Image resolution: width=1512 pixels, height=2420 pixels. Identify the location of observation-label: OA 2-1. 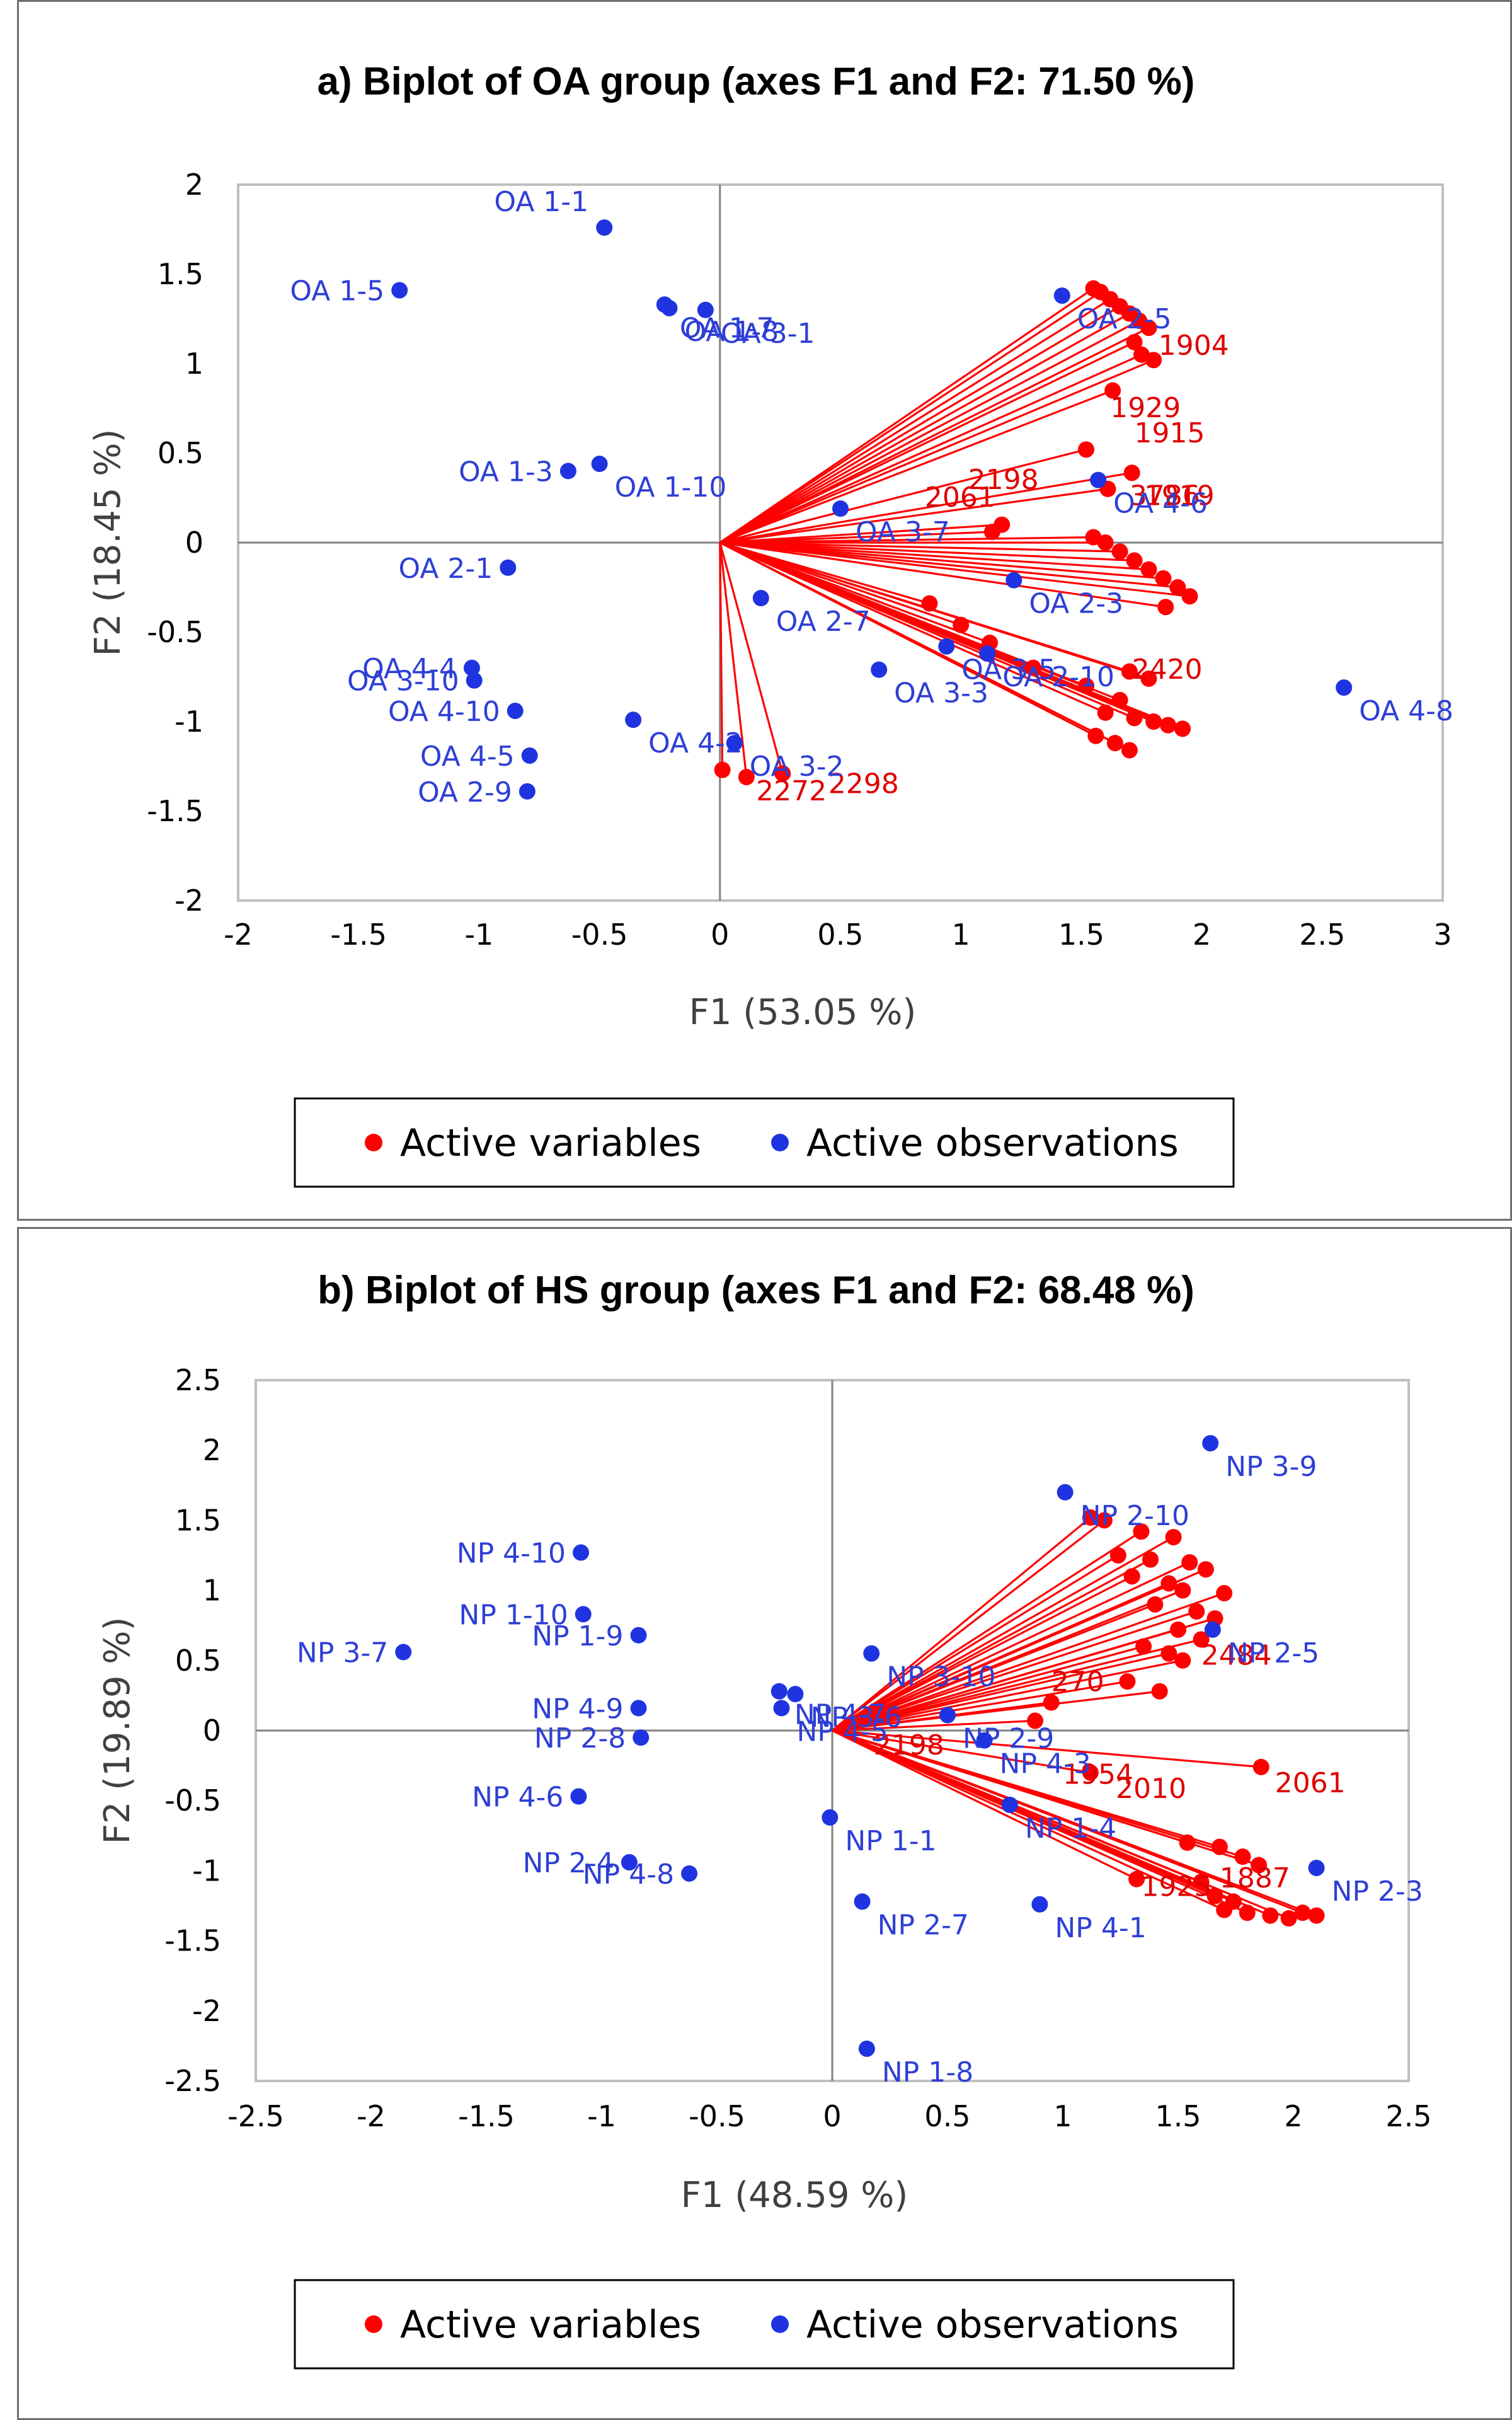
(445, 569).